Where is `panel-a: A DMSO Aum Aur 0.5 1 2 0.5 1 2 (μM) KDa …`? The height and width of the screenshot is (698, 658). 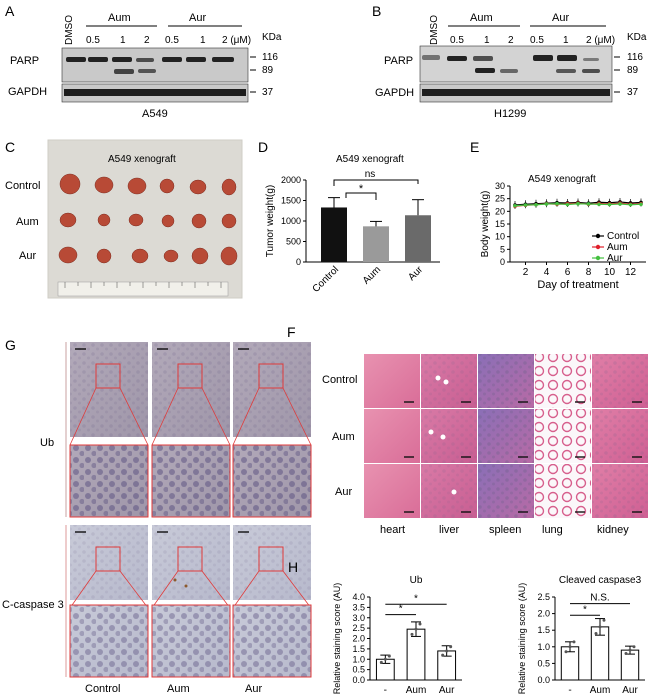 panel-a: A DMSO Aum Aur 0.5 1 2 0.5 1 2 (μM) KDa … is located at coordinates (143, 61).